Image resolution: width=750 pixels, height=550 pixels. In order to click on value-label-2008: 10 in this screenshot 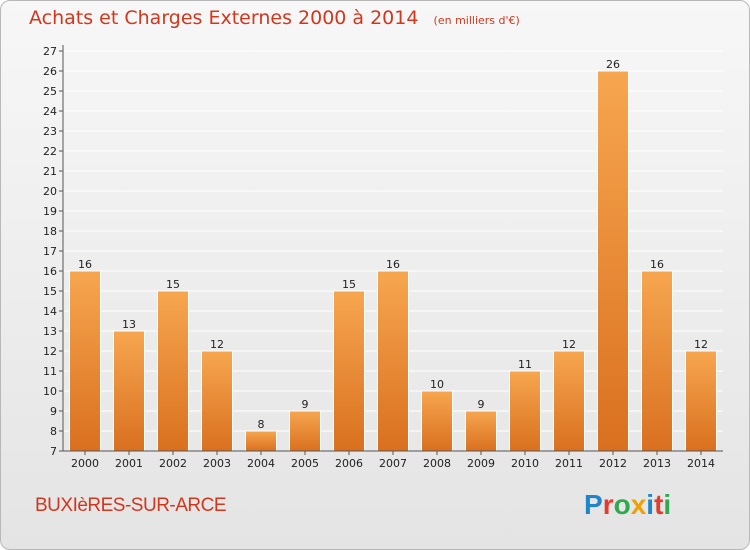, I will do `click(437, 384)`.